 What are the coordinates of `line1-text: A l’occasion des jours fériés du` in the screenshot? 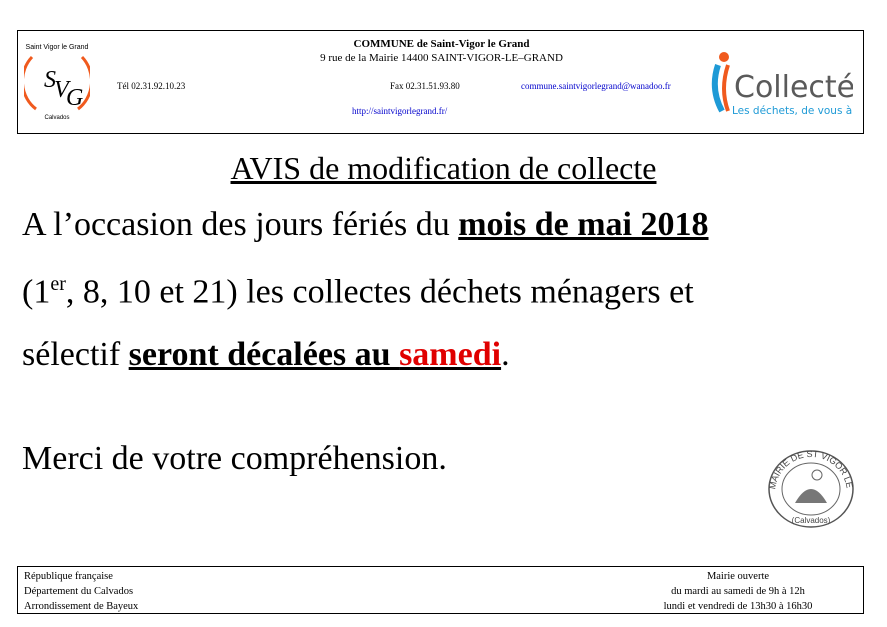 It's located at (240, 224).